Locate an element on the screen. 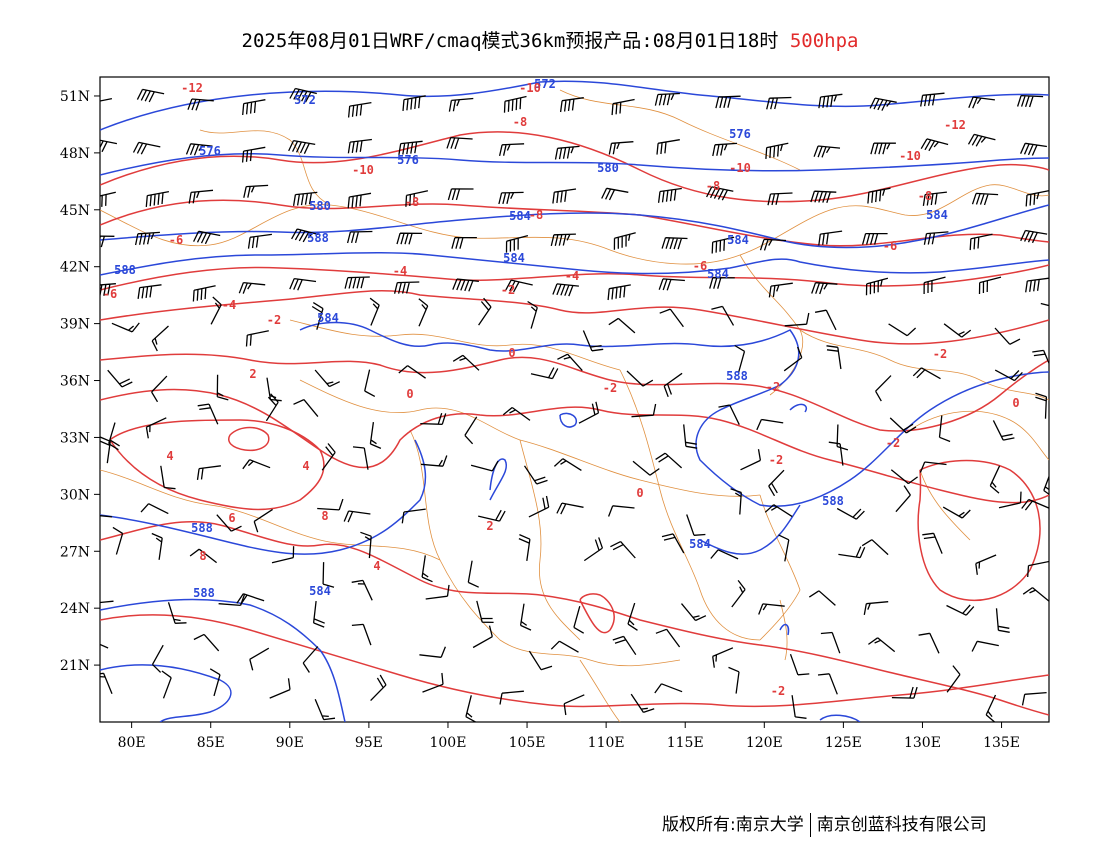  lat-tick-label: 45N is located at coordinates (75, 211).